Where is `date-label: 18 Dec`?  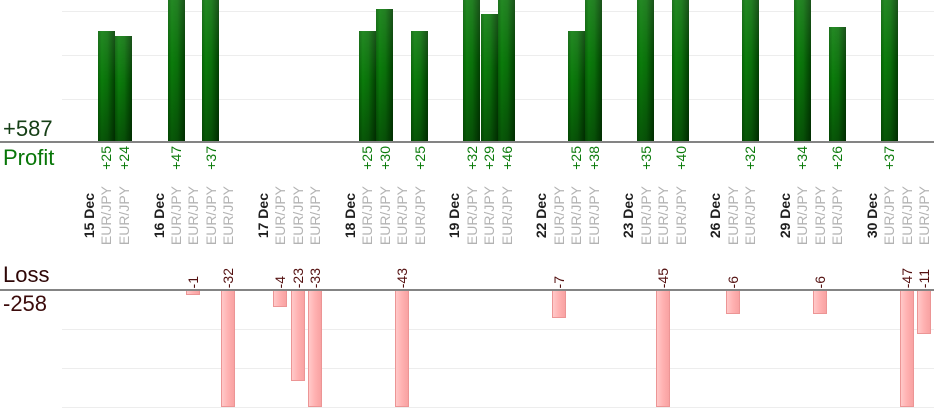
date-label: 18 Dec is located at coordinates (350, 216).